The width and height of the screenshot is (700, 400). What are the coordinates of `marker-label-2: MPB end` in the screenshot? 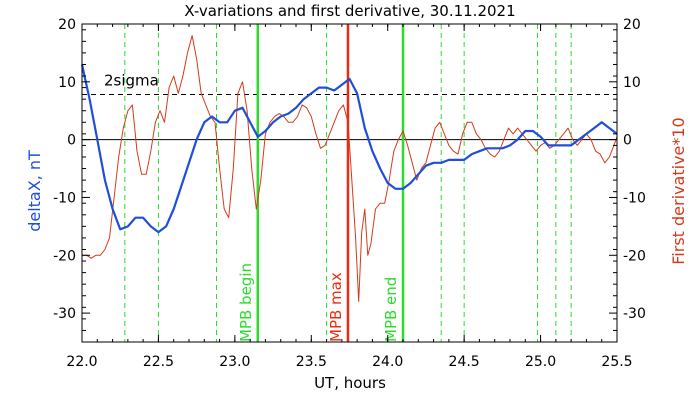 It's located at (391, 309).